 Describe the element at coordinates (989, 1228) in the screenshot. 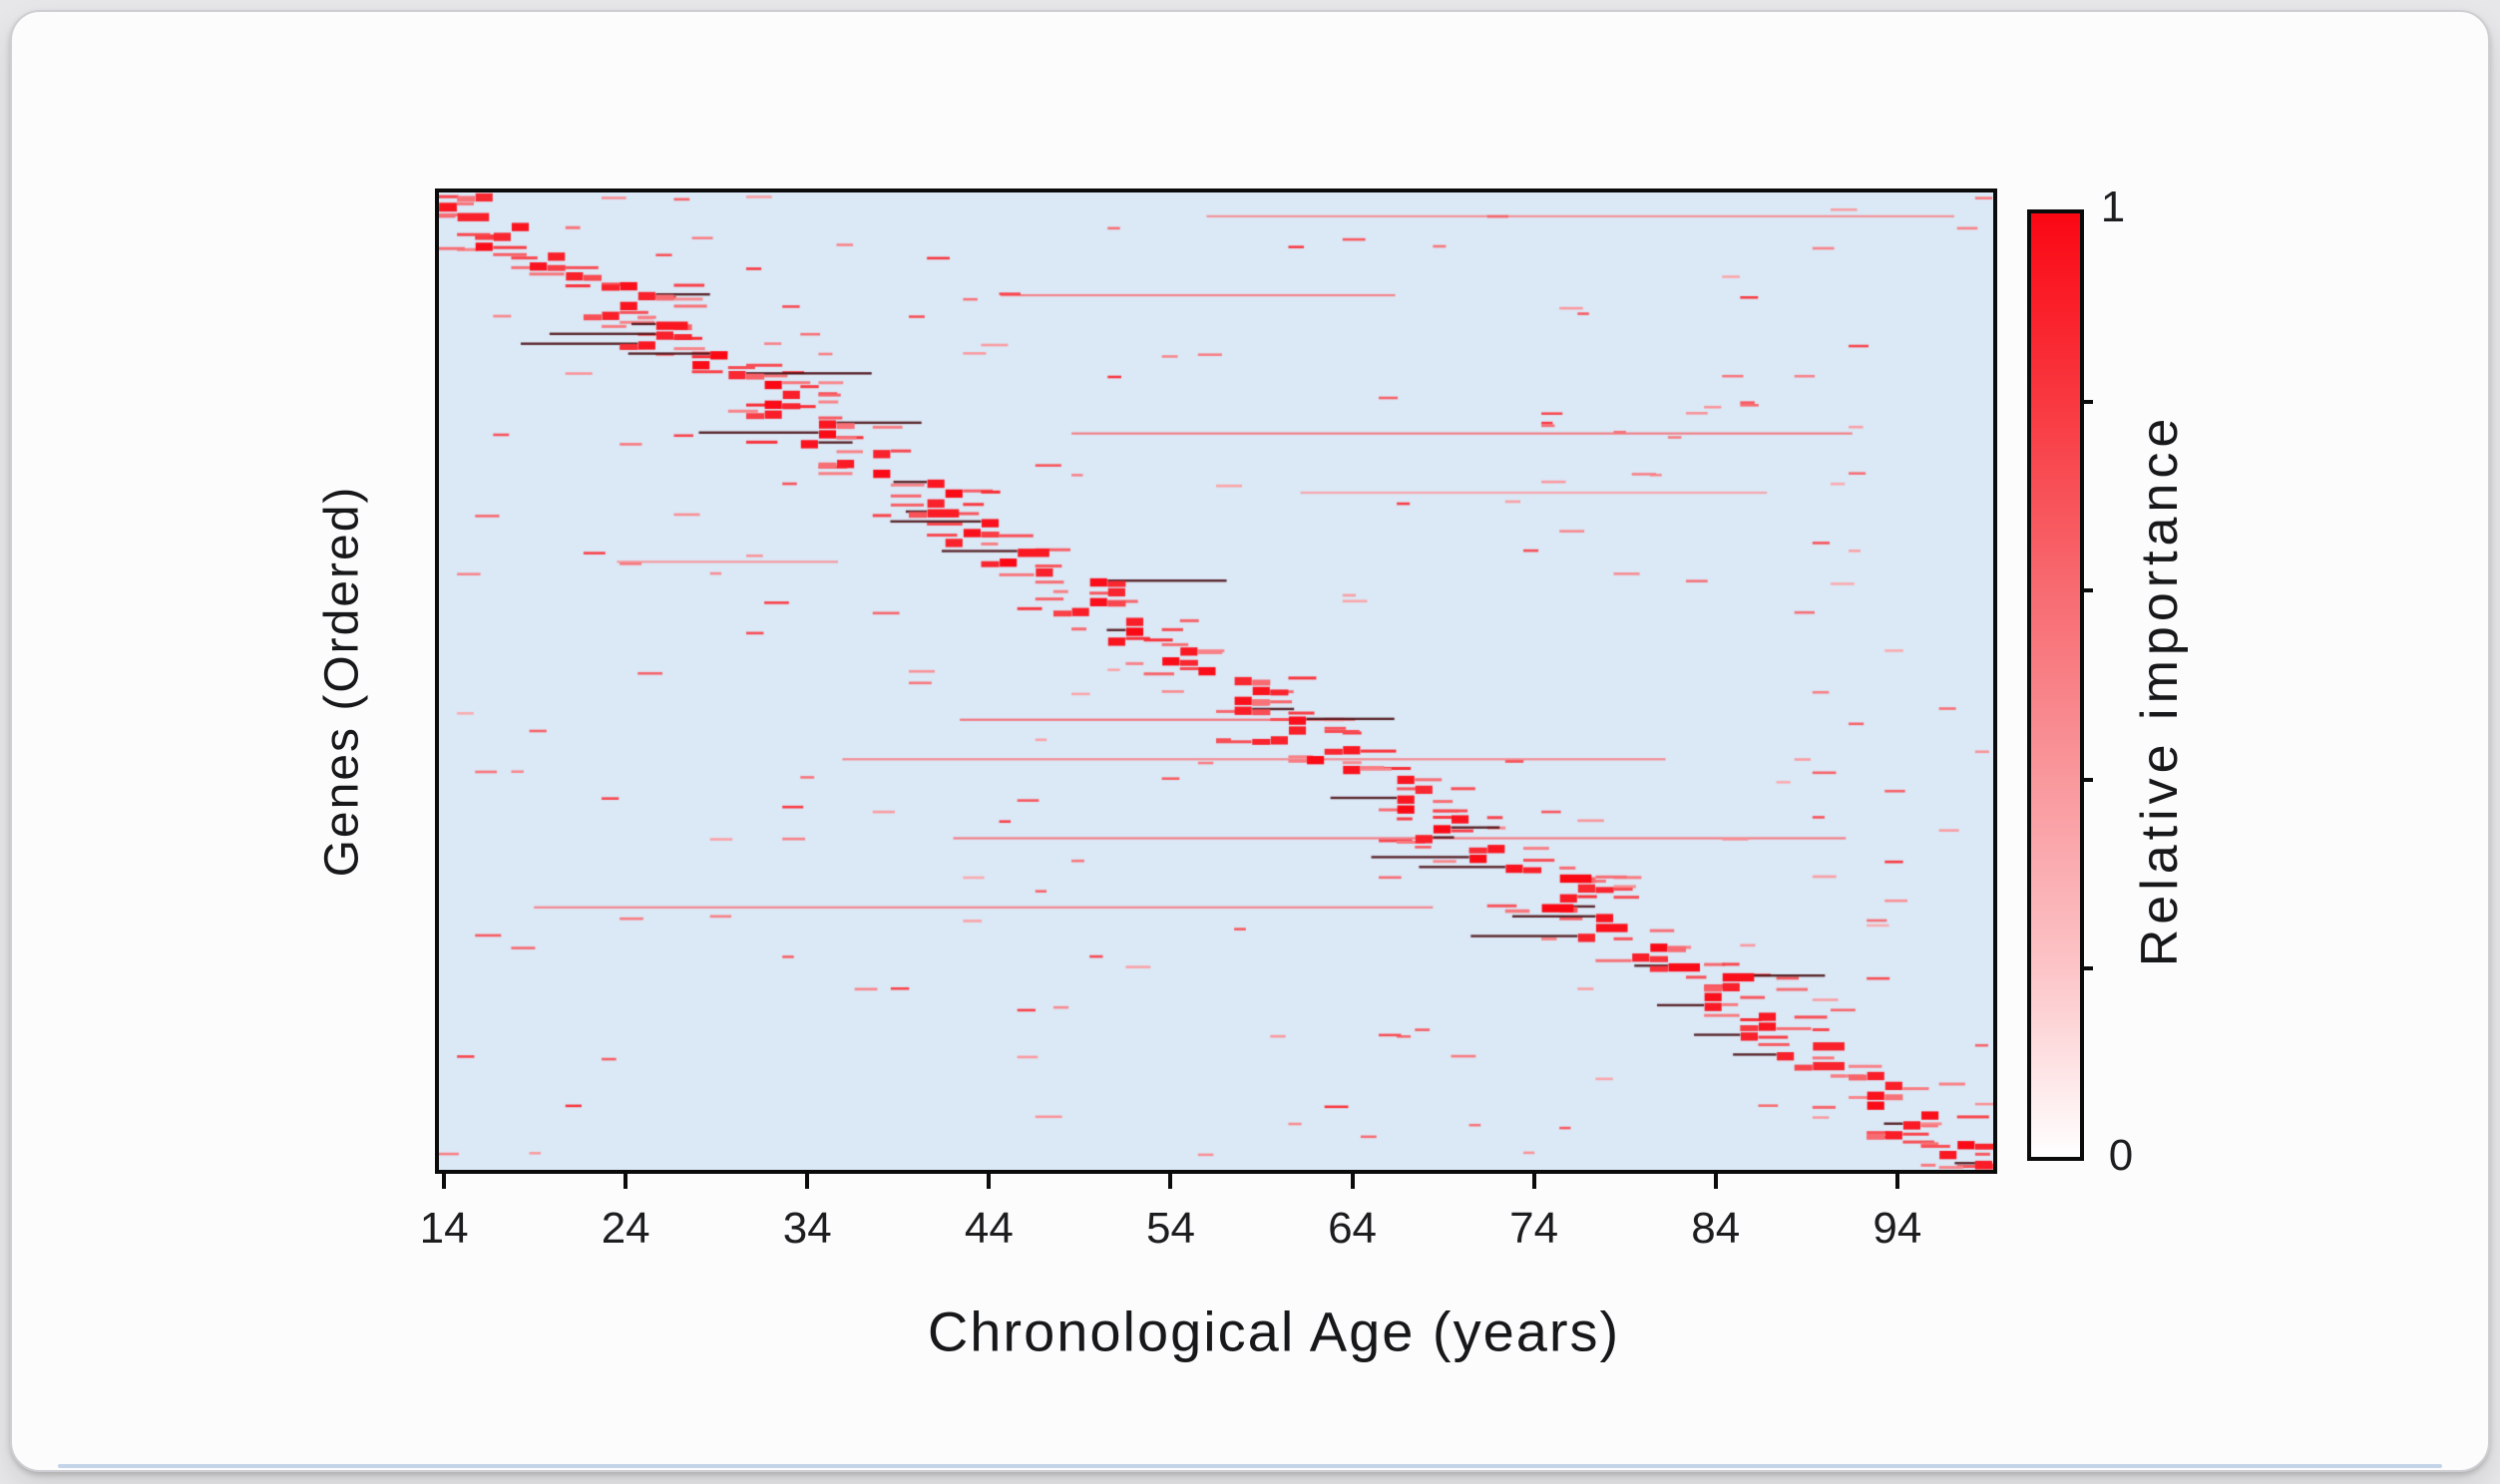

I see `x-tick-label: 44` at that location.